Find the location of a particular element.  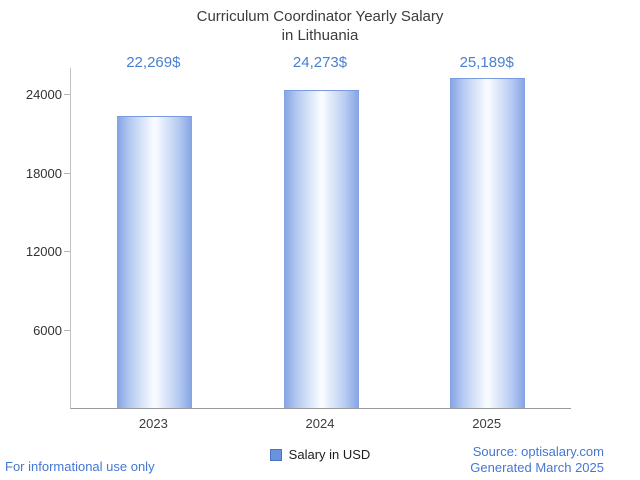

bar-2023 is located at coordinates (154, 262).